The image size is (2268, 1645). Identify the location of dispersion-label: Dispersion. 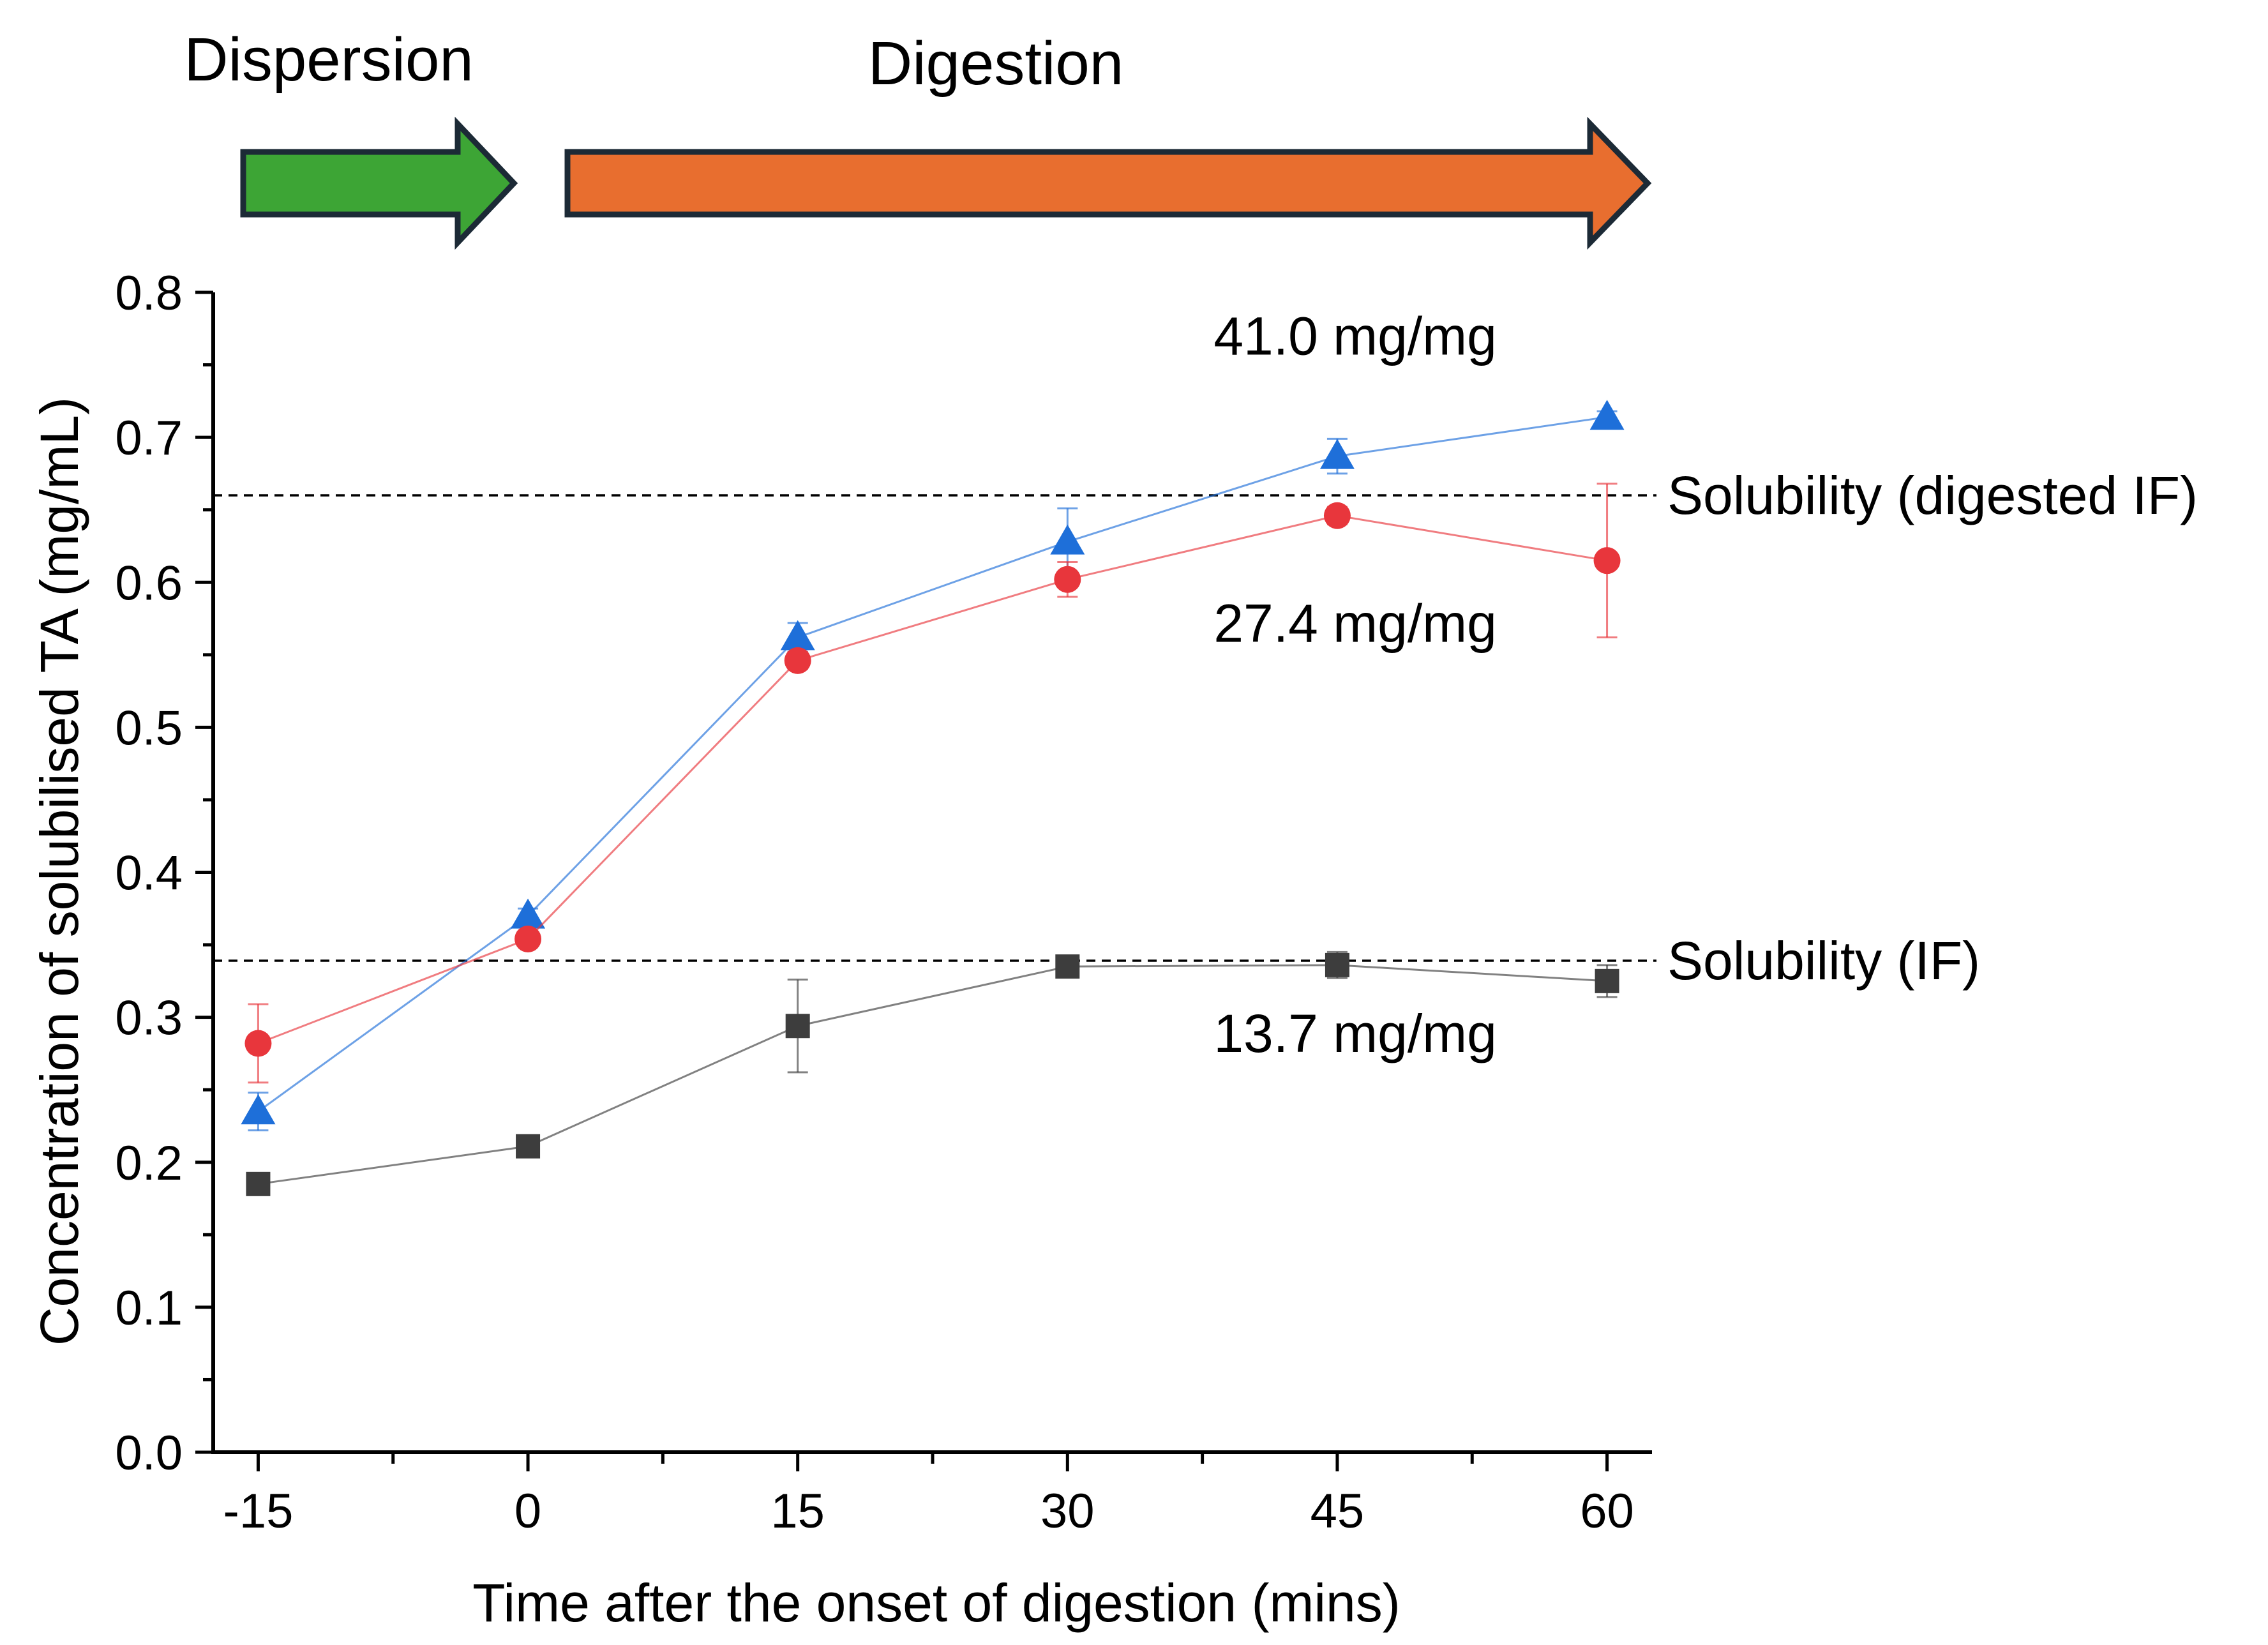
(329, 60).